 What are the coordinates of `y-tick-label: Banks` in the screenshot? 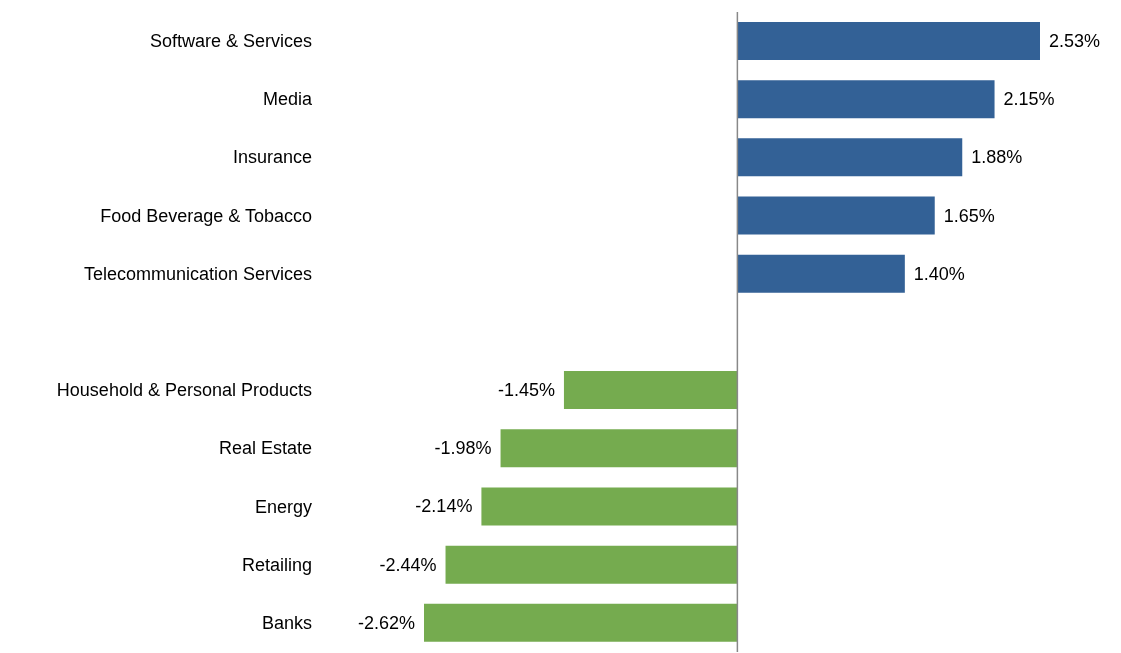 It's located at (286, 622).